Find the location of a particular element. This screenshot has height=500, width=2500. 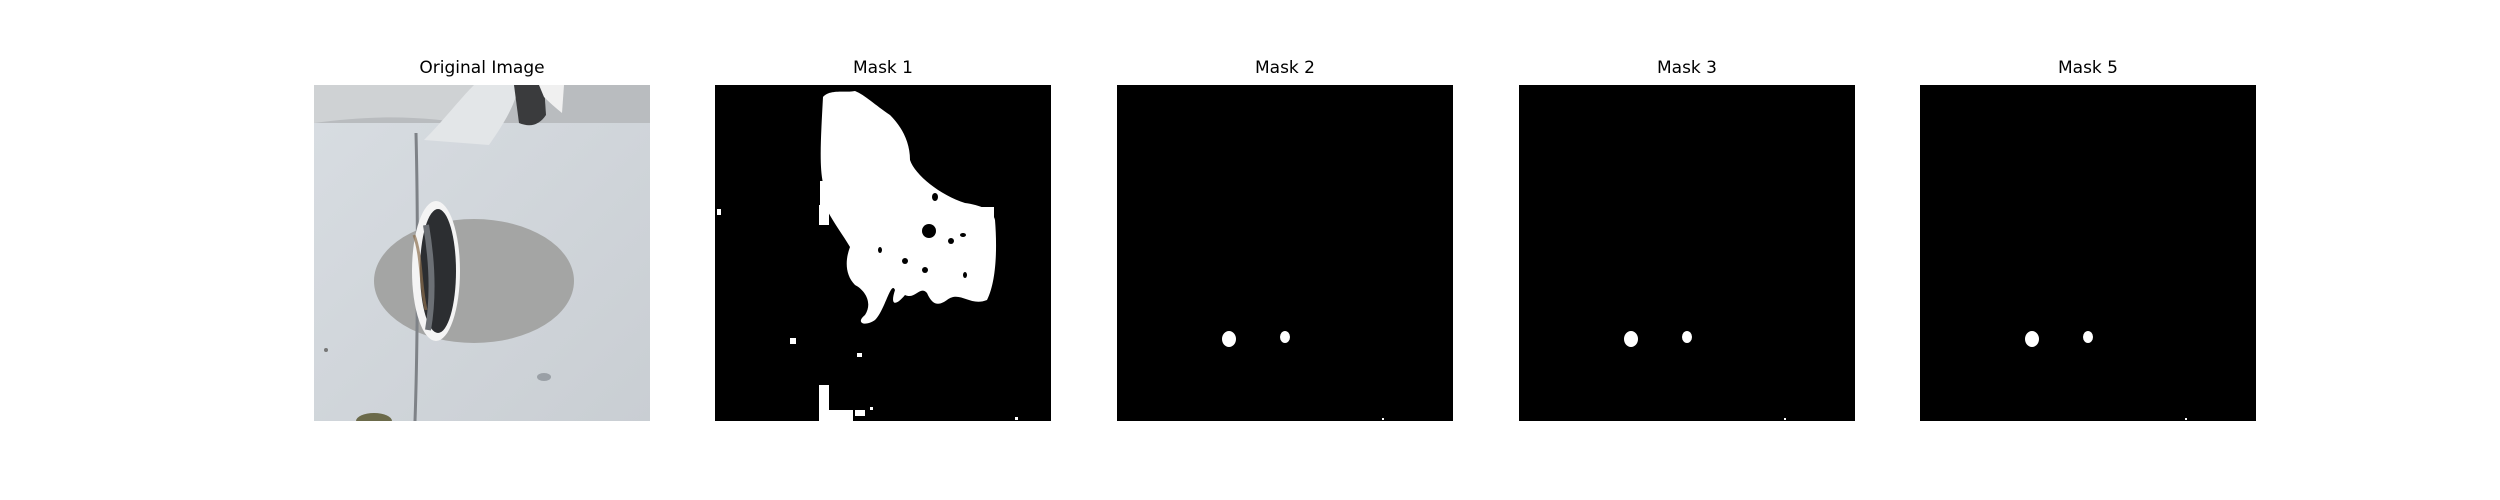

panel-original-image: Original Image is located at coordinates (482, 250).